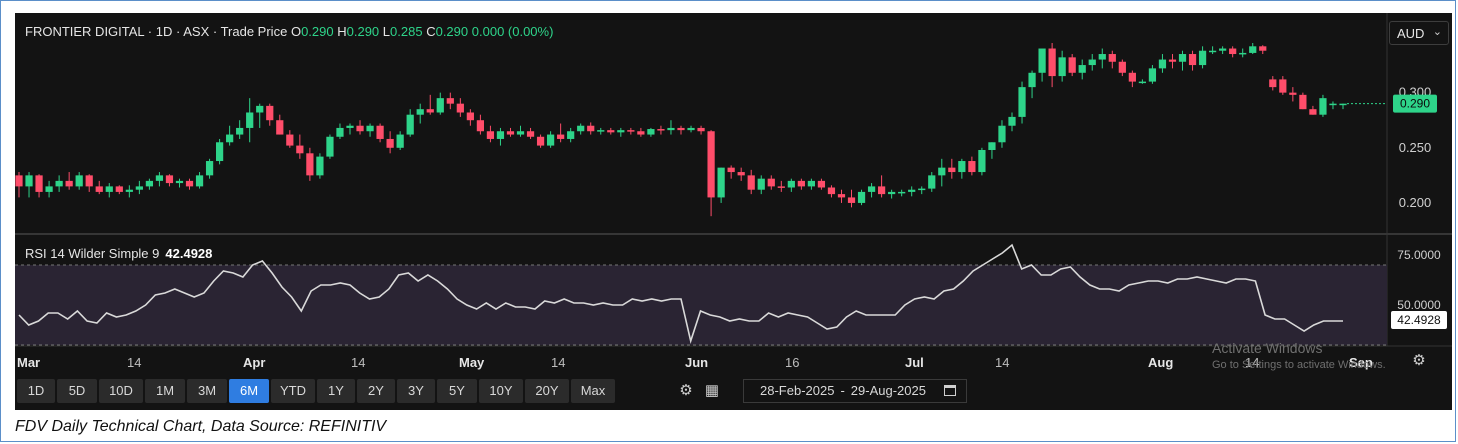 The image size is (1458, 444). What do you see at coordinates (686, 390) in the screenshot?
I see `gear-icon: ⚙` at bounding box center [686, 390].